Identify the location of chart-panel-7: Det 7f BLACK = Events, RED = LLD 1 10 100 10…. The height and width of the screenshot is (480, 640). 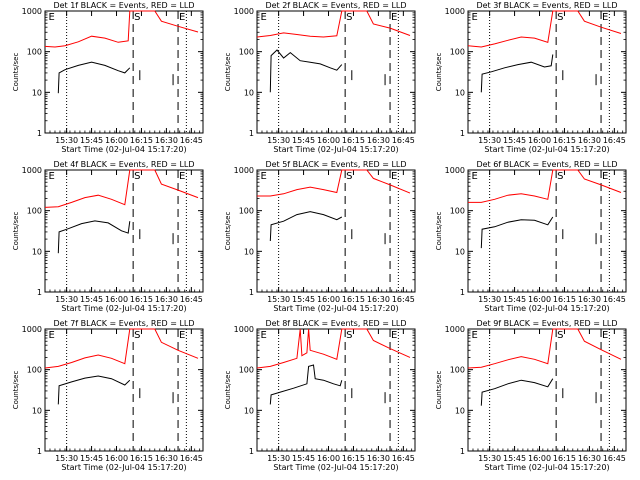
(108, 395).